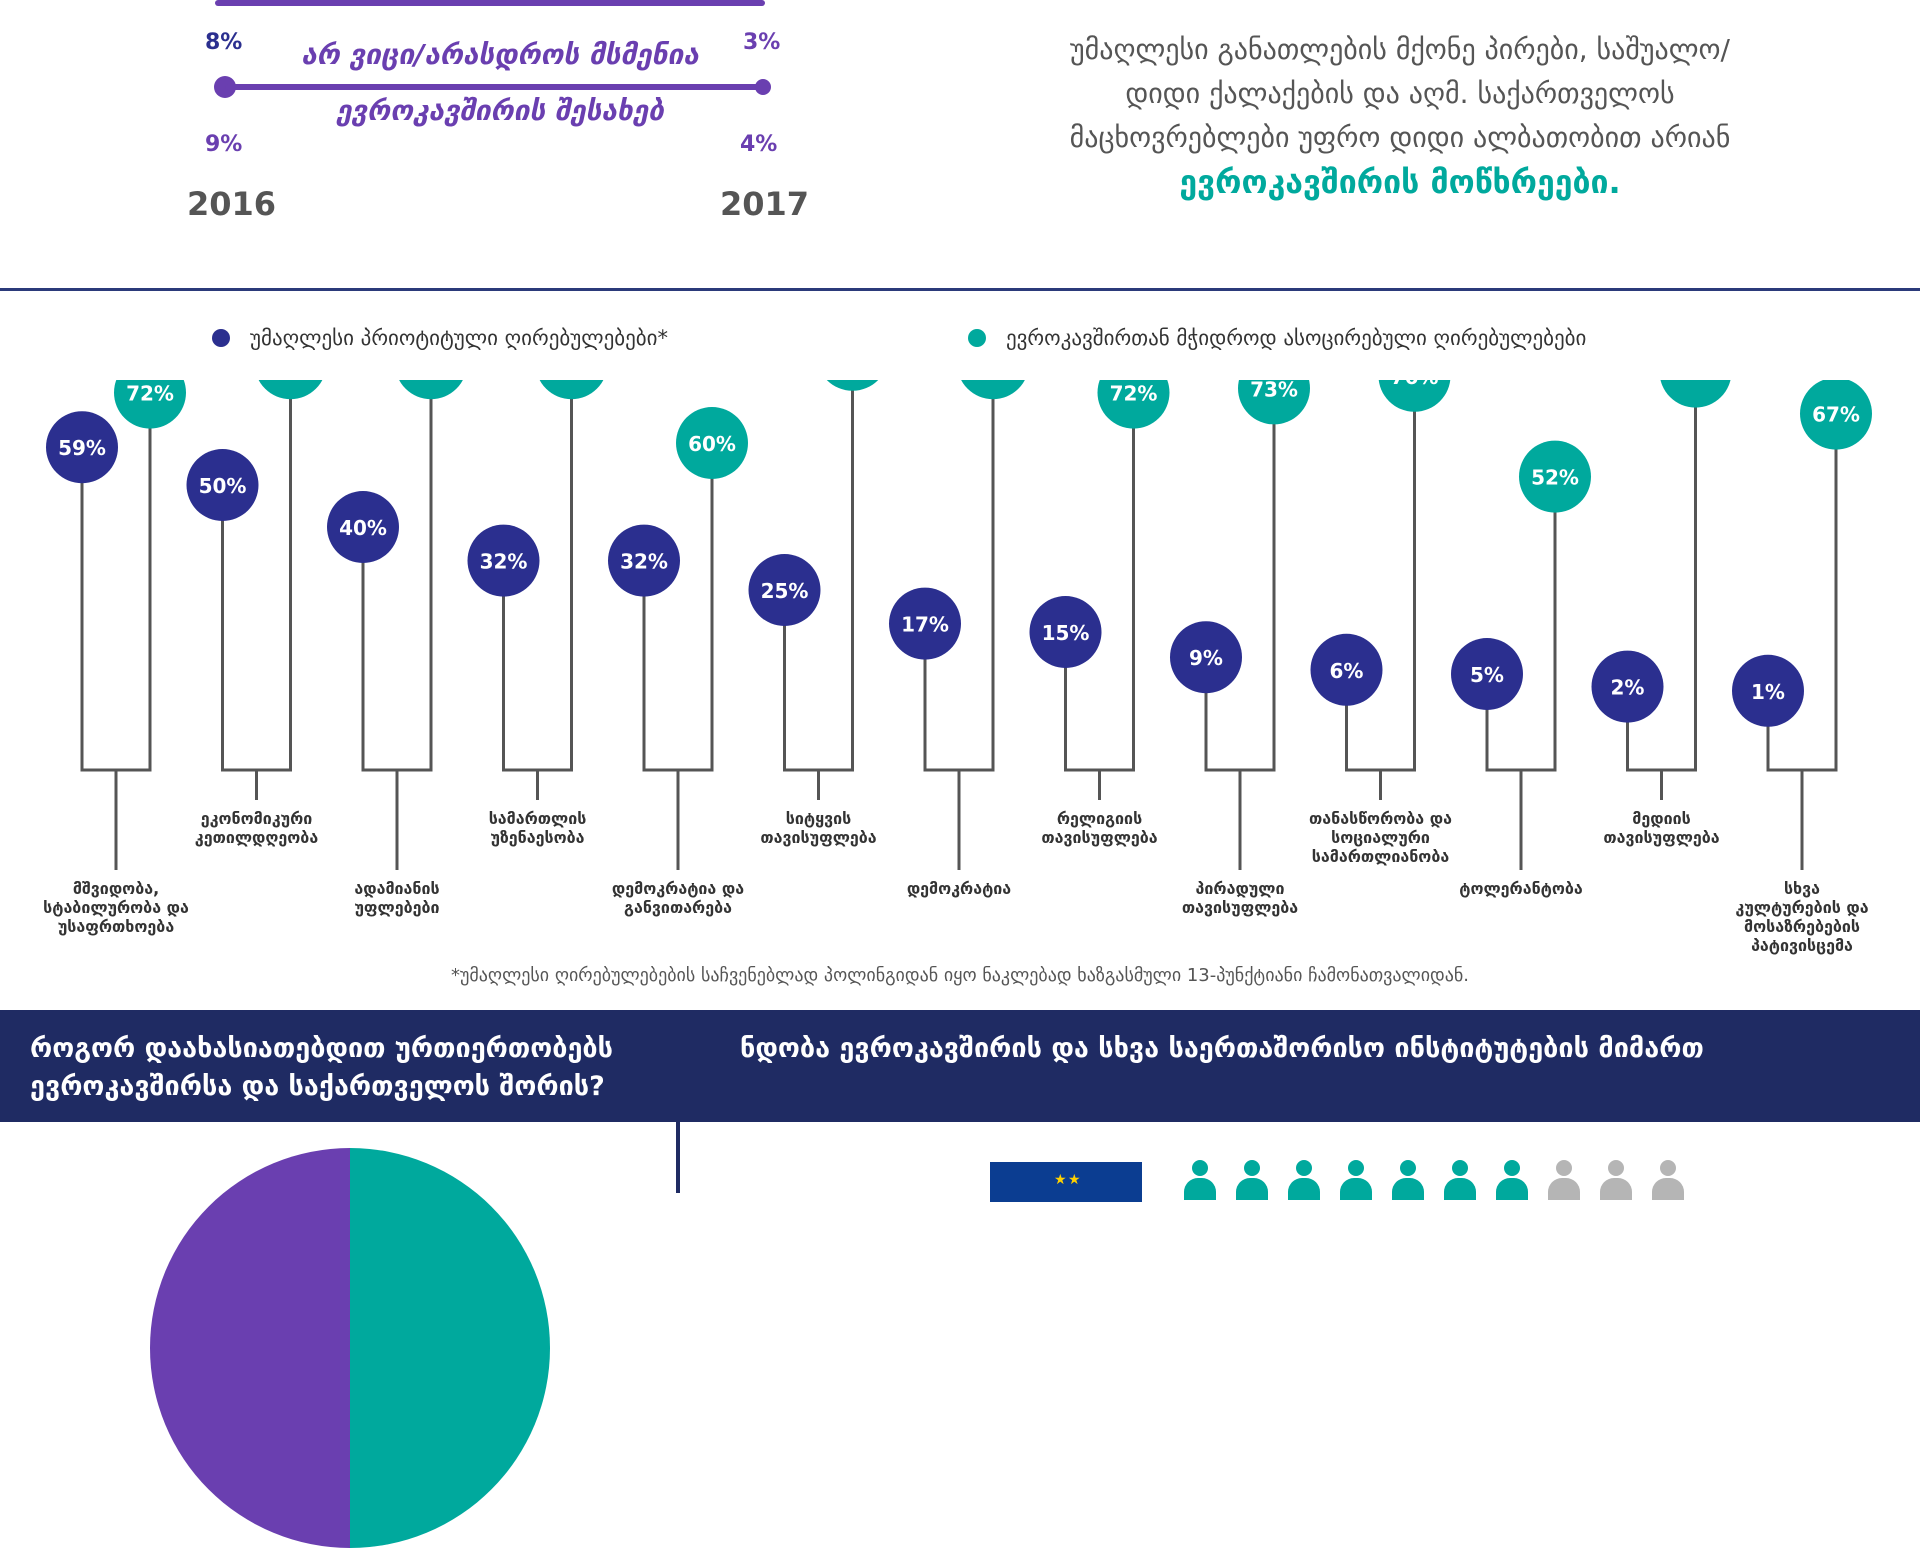 This screenshot has height=1548, width=1920. What do you see at coordinates (538, 828) in the screenshot?
I see `category-label: სამართლის უზენაესობა` at bounding box center [538, 828].